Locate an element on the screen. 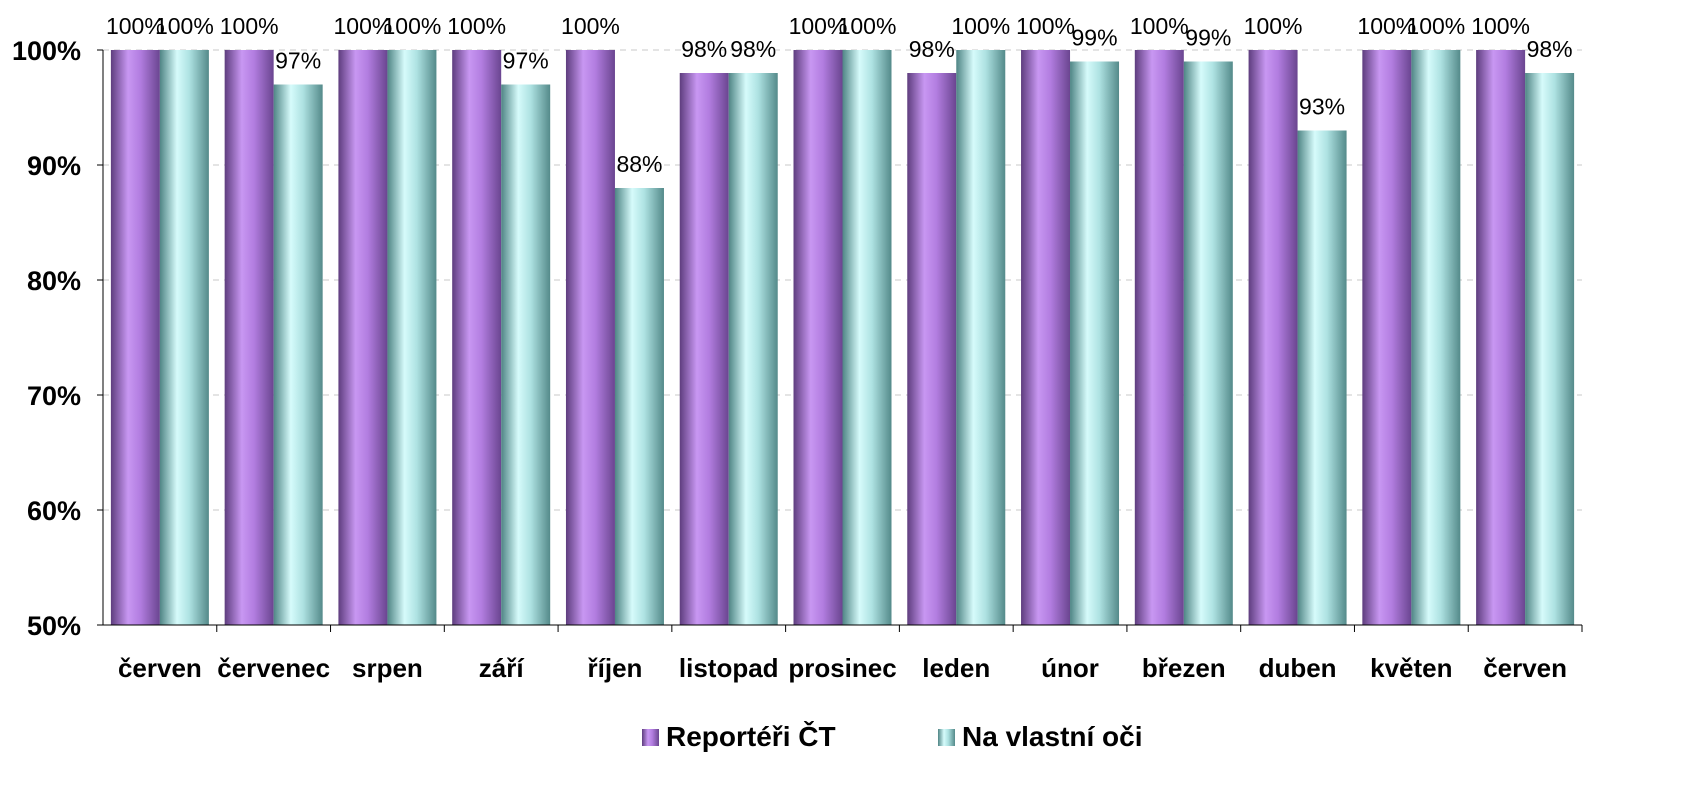  y-tick-label: 60% is located at coordinates (54, 511).